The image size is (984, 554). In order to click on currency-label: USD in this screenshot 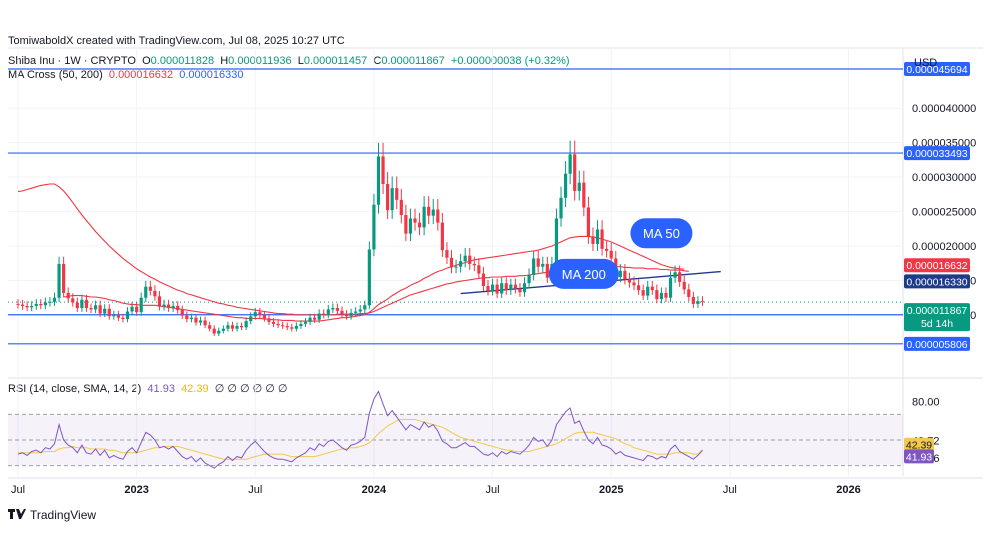, I will do `click(925, 63)`.